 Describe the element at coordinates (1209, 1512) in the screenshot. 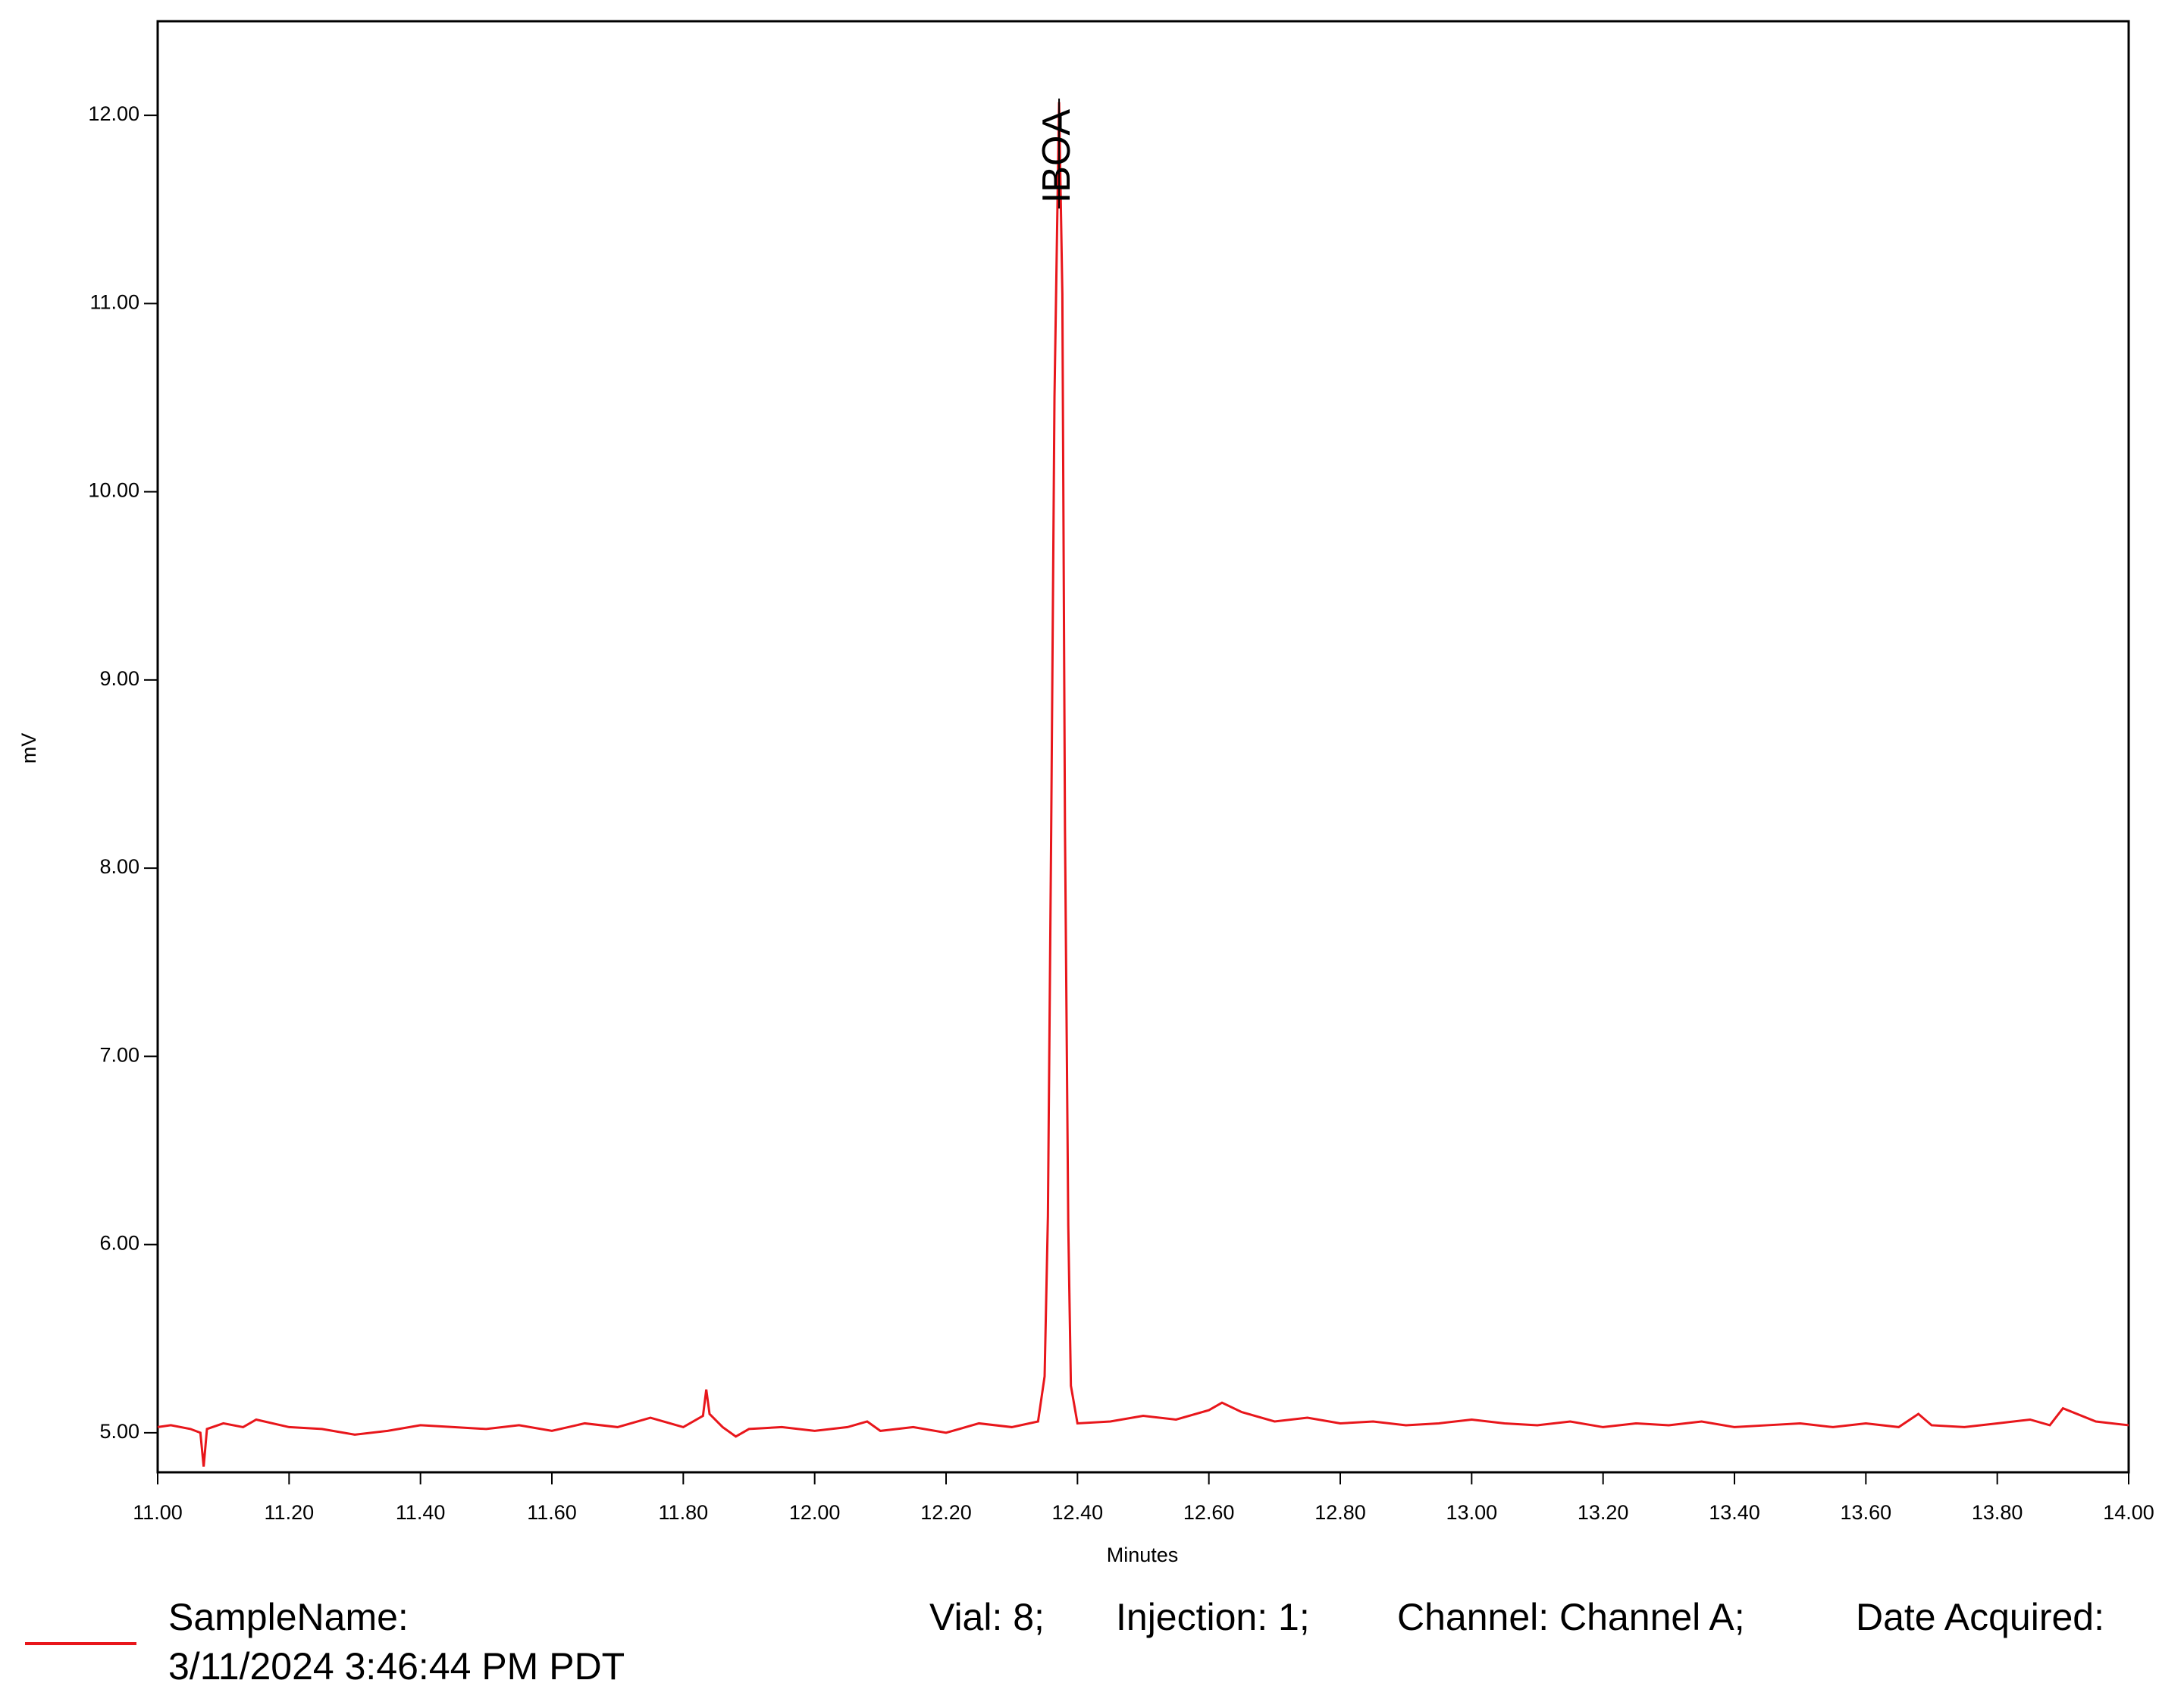

I see `x-tick-label: 12.60` at that location.